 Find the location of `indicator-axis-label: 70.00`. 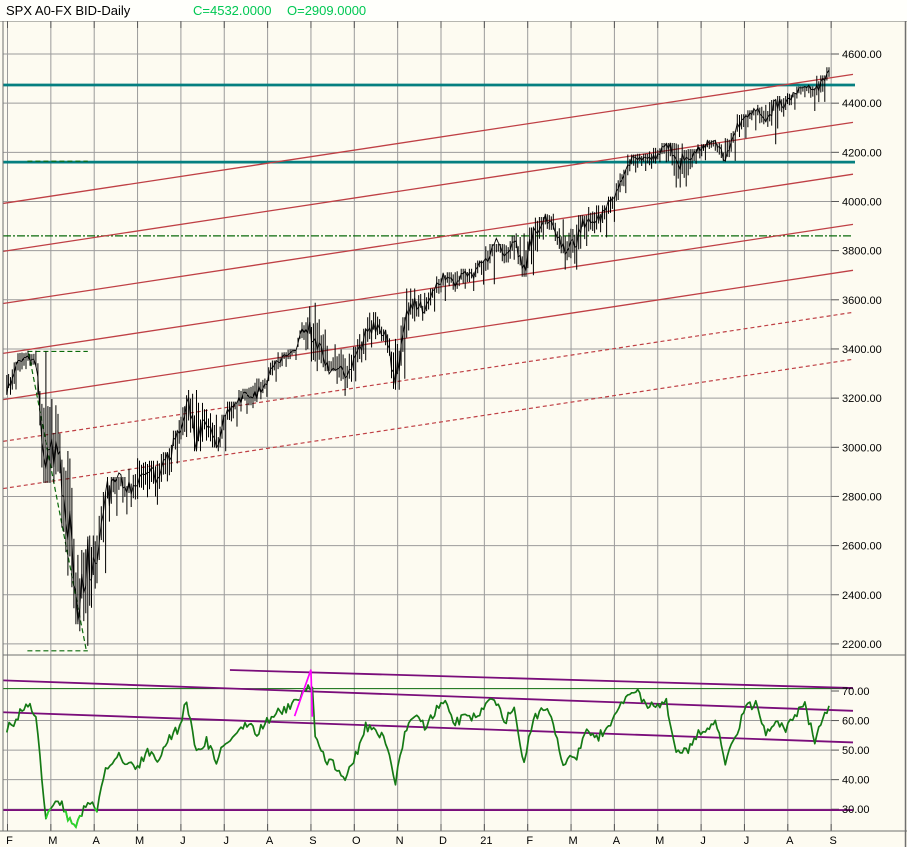

indicator-axis-label: 70.00 is located at coordinates (856, 692).